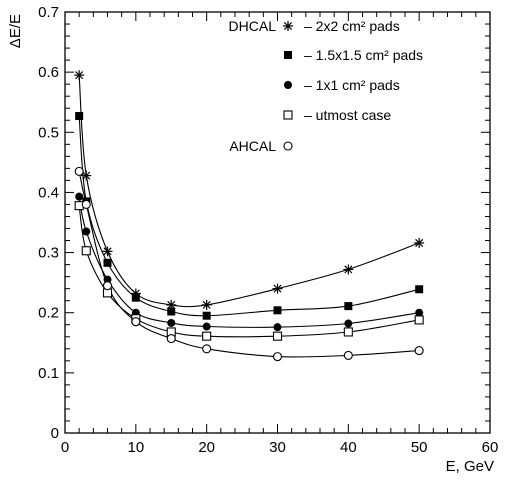 The width and height of the screenshot is (506, 480). Describe the element at coordinates (48, 192) in the screenshot. I see `y-tick-label: 0.4` at that location.